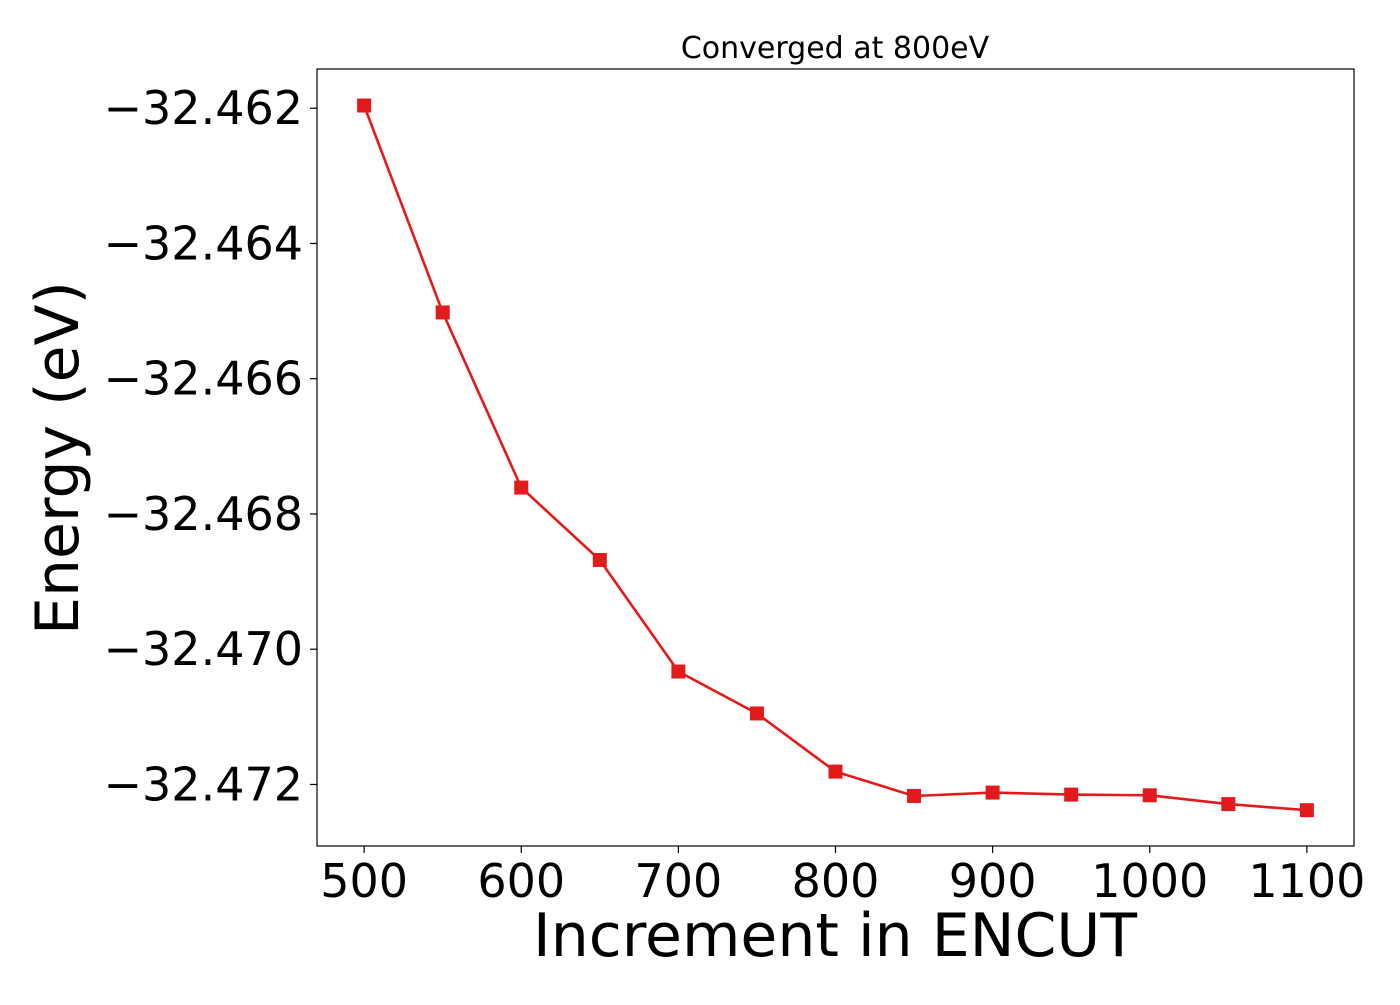  Describe the element at coordinates (1149, 881) in the screenshot. I see `x-tick-label: 1000` at that location.